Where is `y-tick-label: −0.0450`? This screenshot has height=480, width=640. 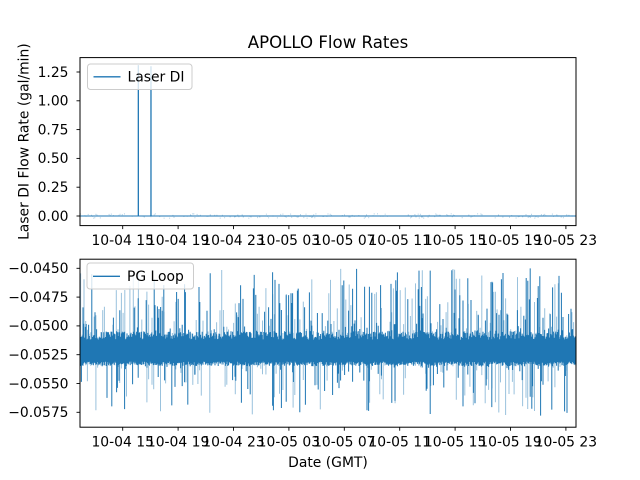
y-tick-label: −0.0450 is located at coordinates (38, 269).